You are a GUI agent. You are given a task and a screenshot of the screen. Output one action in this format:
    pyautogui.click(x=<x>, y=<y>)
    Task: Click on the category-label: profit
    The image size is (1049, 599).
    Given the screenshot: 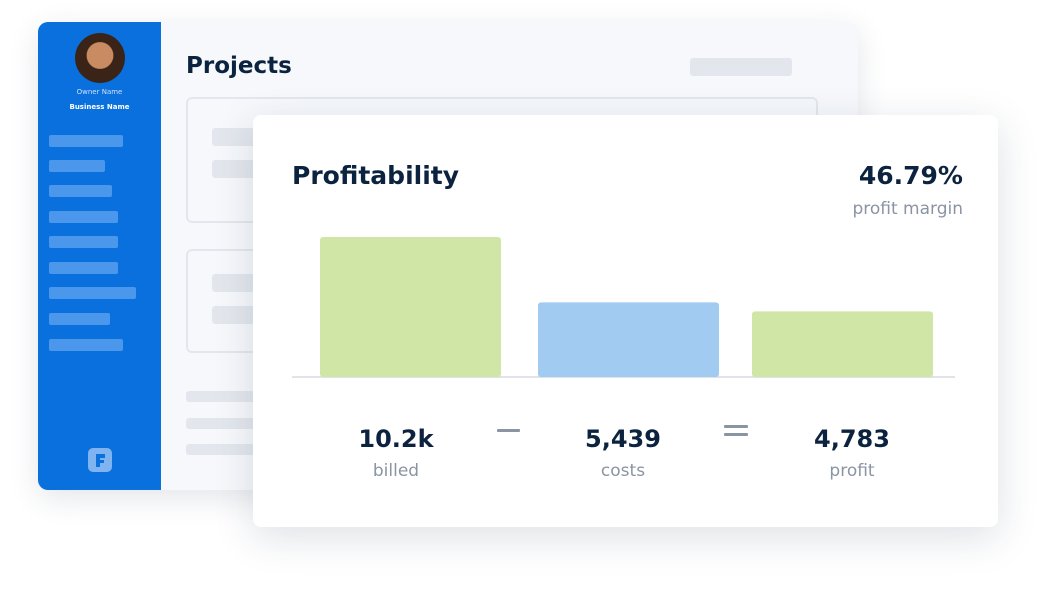 What is the action you would take?
    pyautogui.click(x=852, y=471)
    